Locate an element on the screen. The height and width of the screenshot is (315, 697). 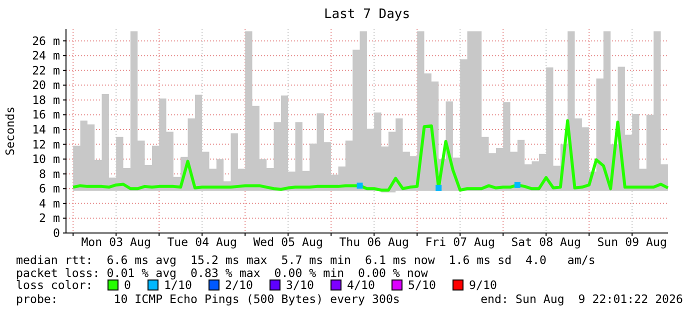
y-tick-label: 18 m is located at coordinates (46, 99).